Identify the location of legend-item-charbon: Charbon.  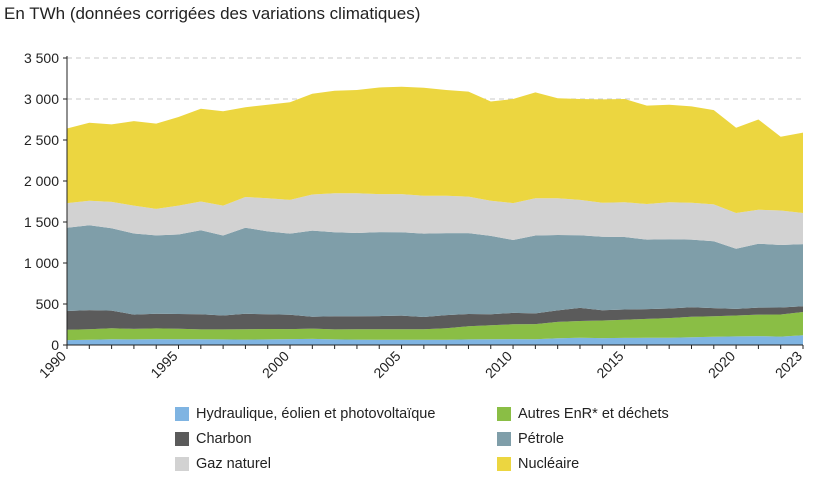
(336, 439).